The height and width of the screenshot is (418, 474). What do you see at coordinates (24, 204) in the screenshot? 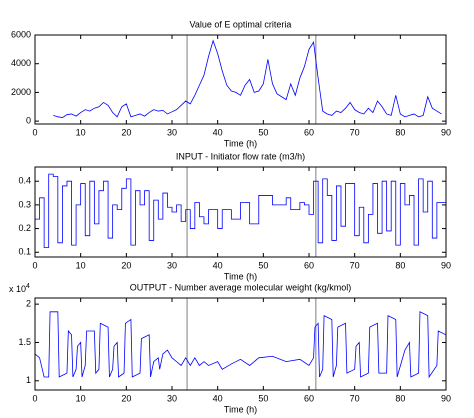
I see `y-tick-label: 0.3` at bounding box center [24, 204].